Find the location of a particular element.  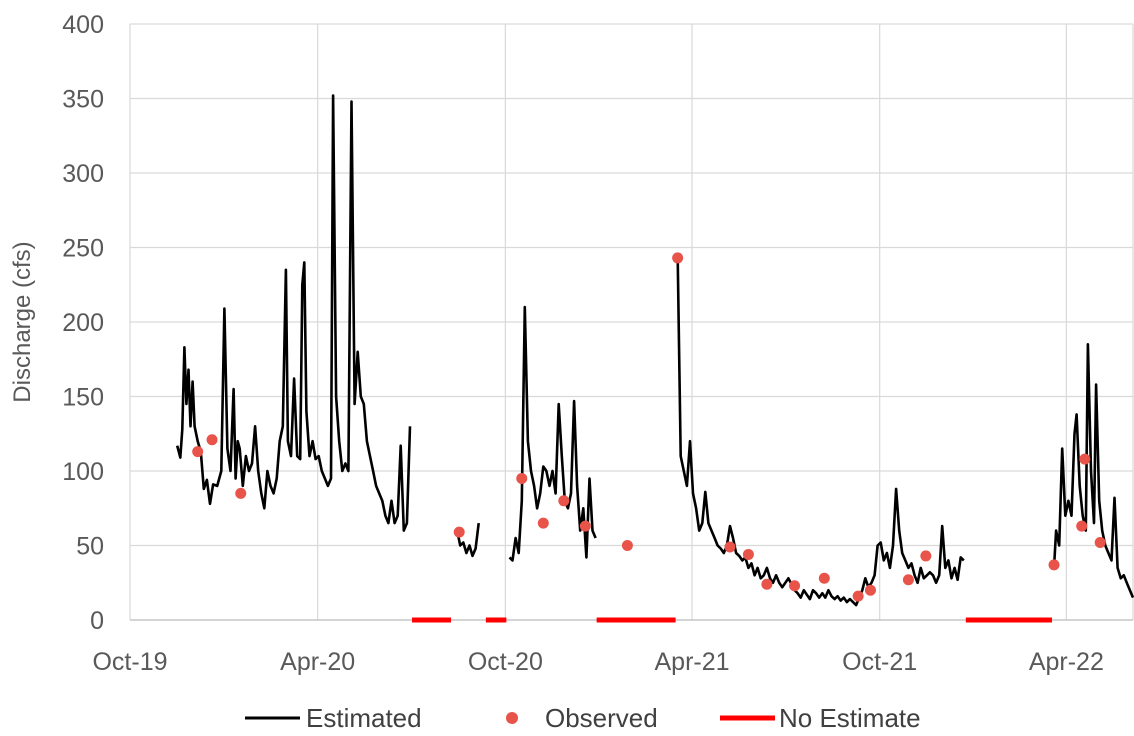

legend-observed-swatch is located at coordinates (512, 718).